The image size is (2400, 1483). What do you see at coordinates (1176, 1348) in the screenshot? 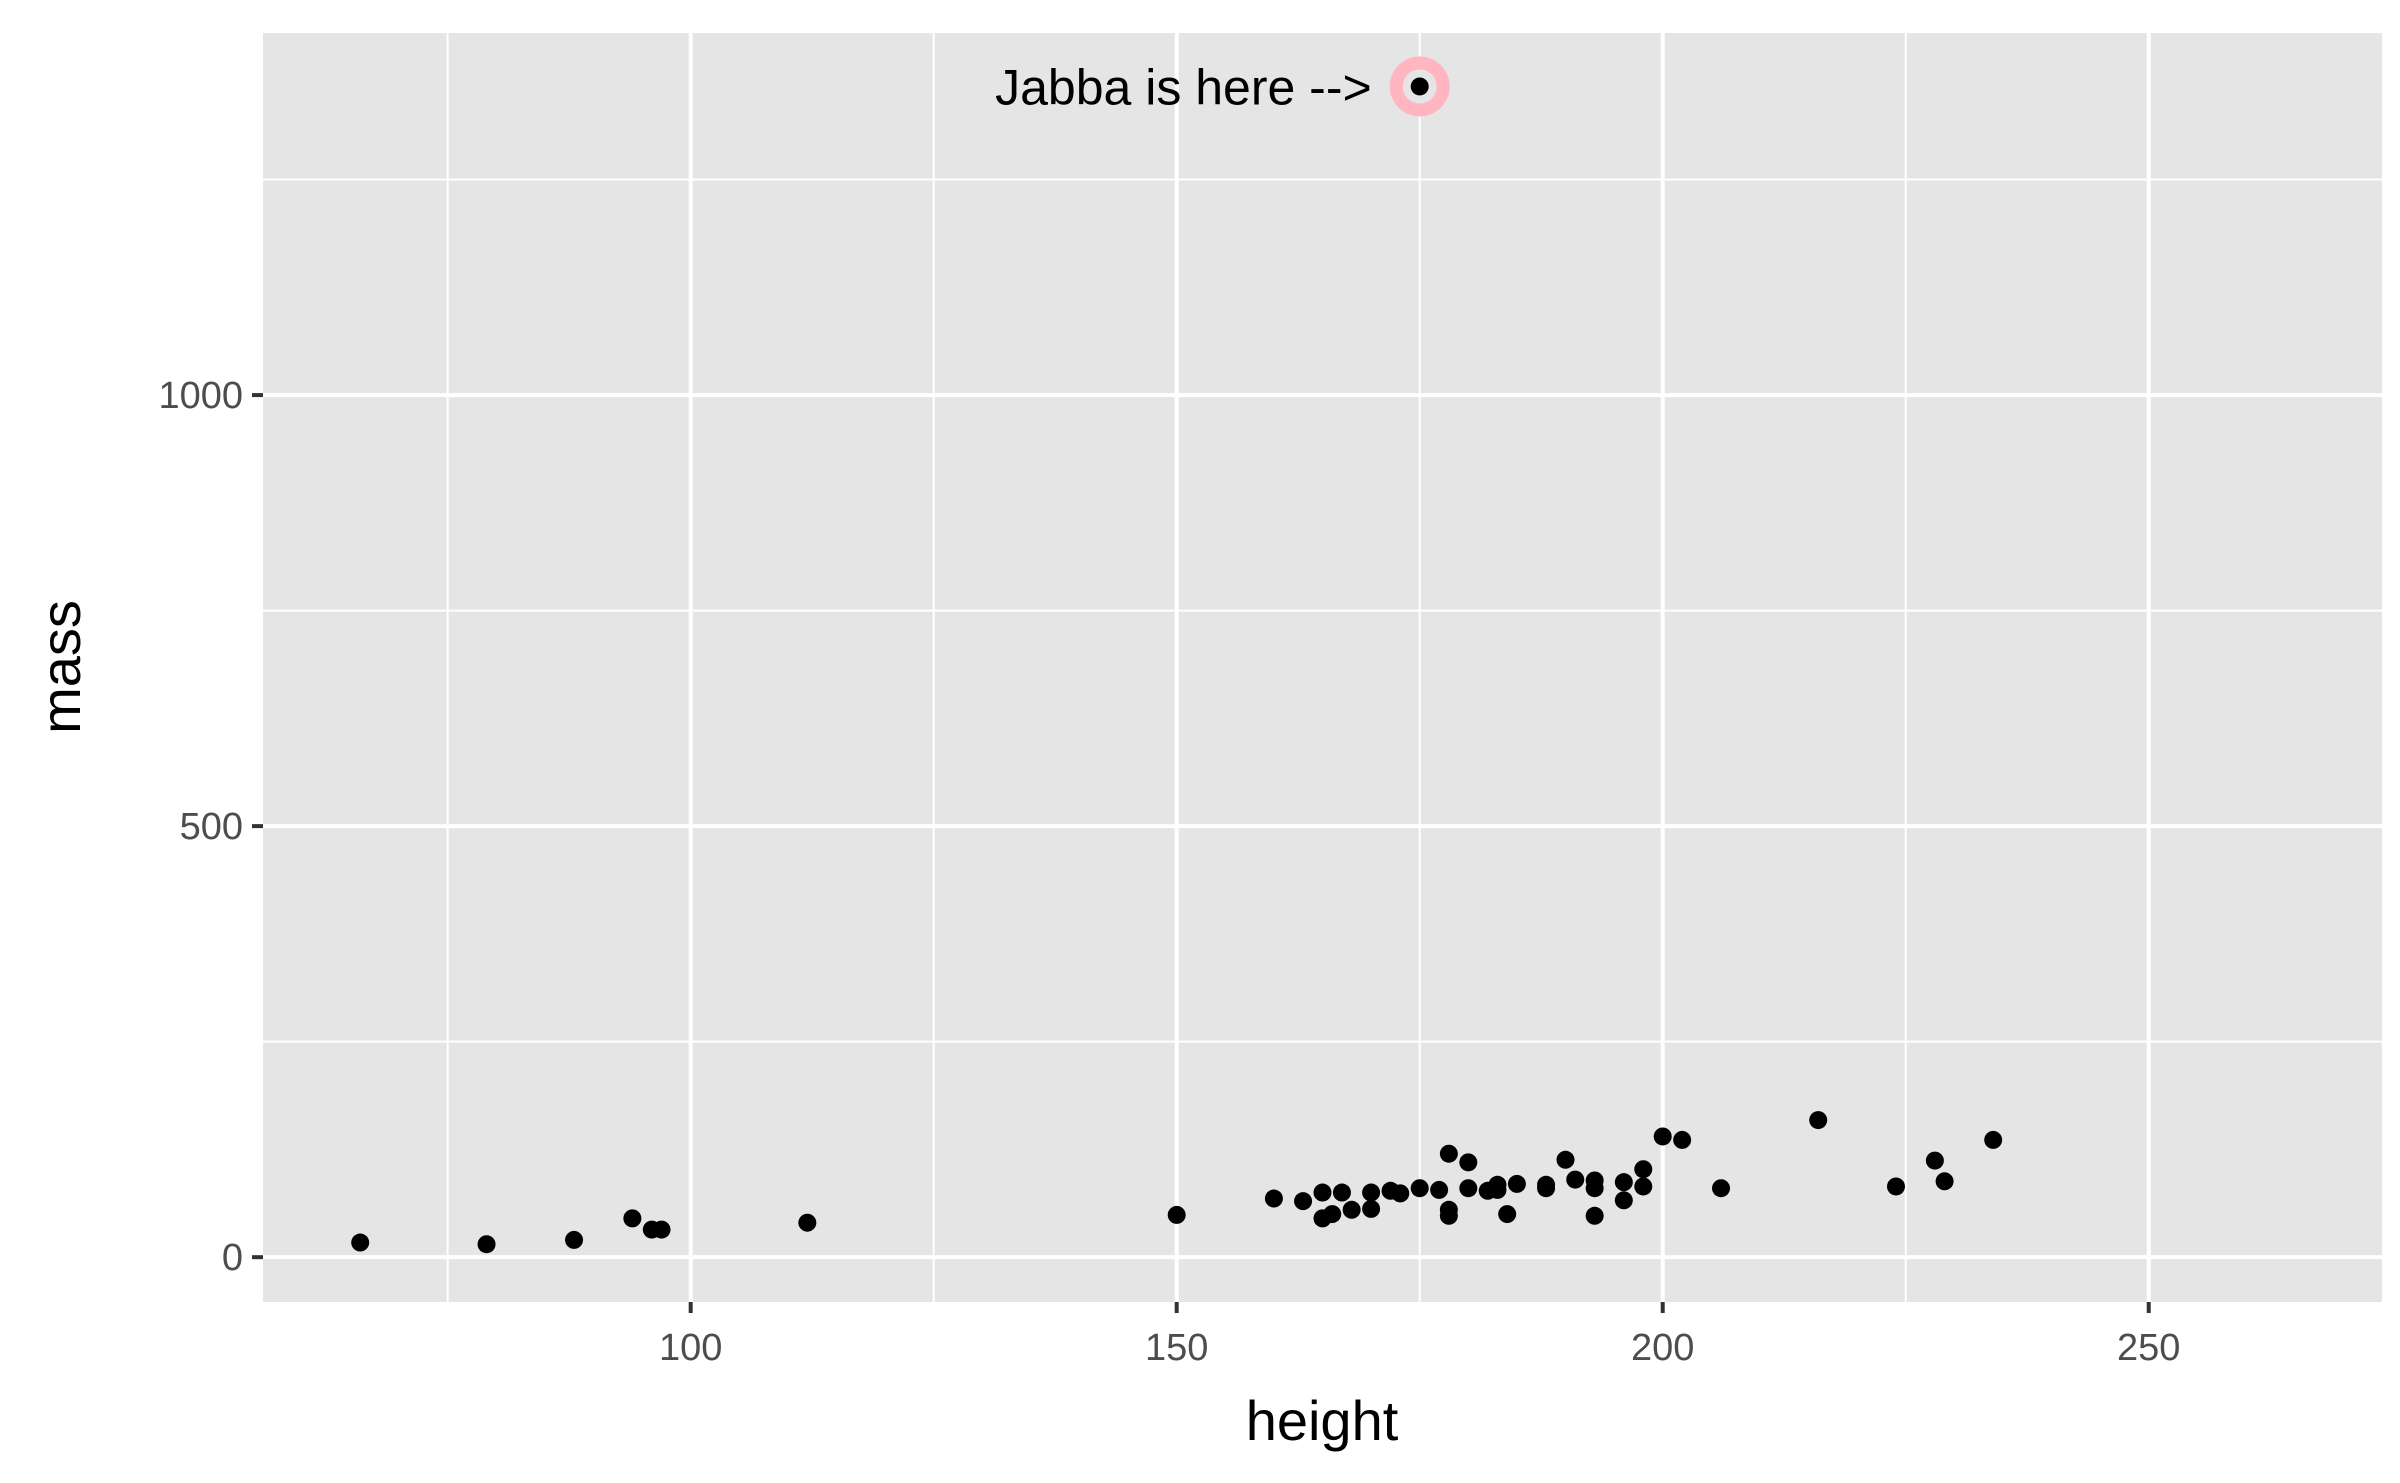
I see `x-tick-label: 150` at bounding box center [1176, 1348].